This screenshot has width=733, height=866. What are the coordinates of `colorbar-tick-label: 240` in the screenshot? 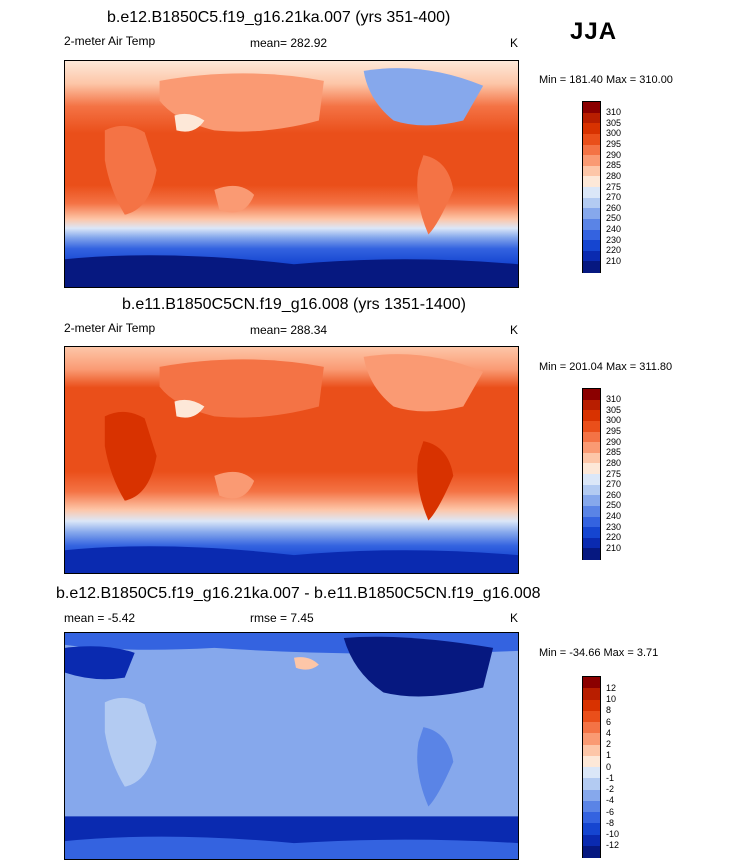 It's located at (614, 229).